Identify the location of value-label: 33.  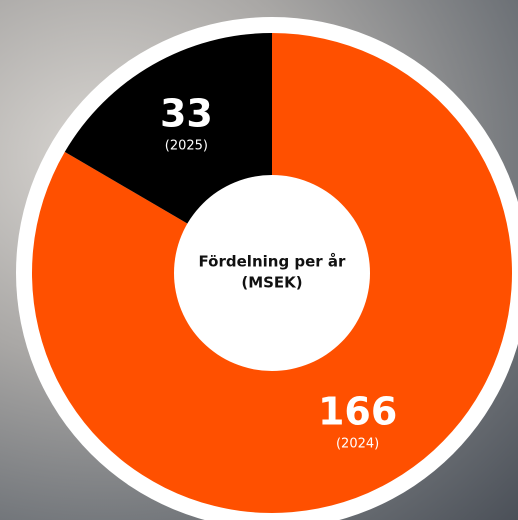
(186, 113).